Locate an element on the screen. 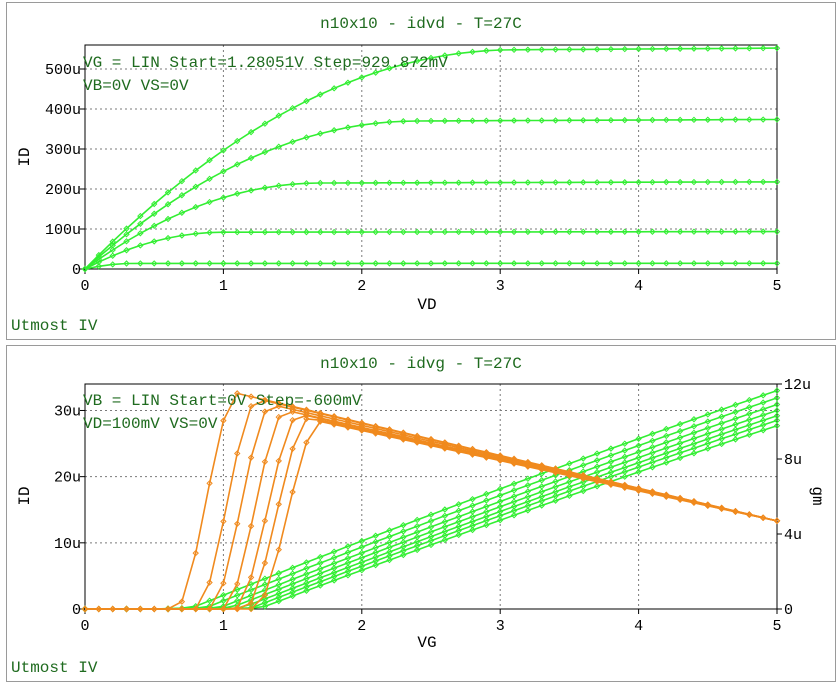 The height and width of the screenshot is (684, 840). y-axis-label: ID is located at coordinates (25, 156).